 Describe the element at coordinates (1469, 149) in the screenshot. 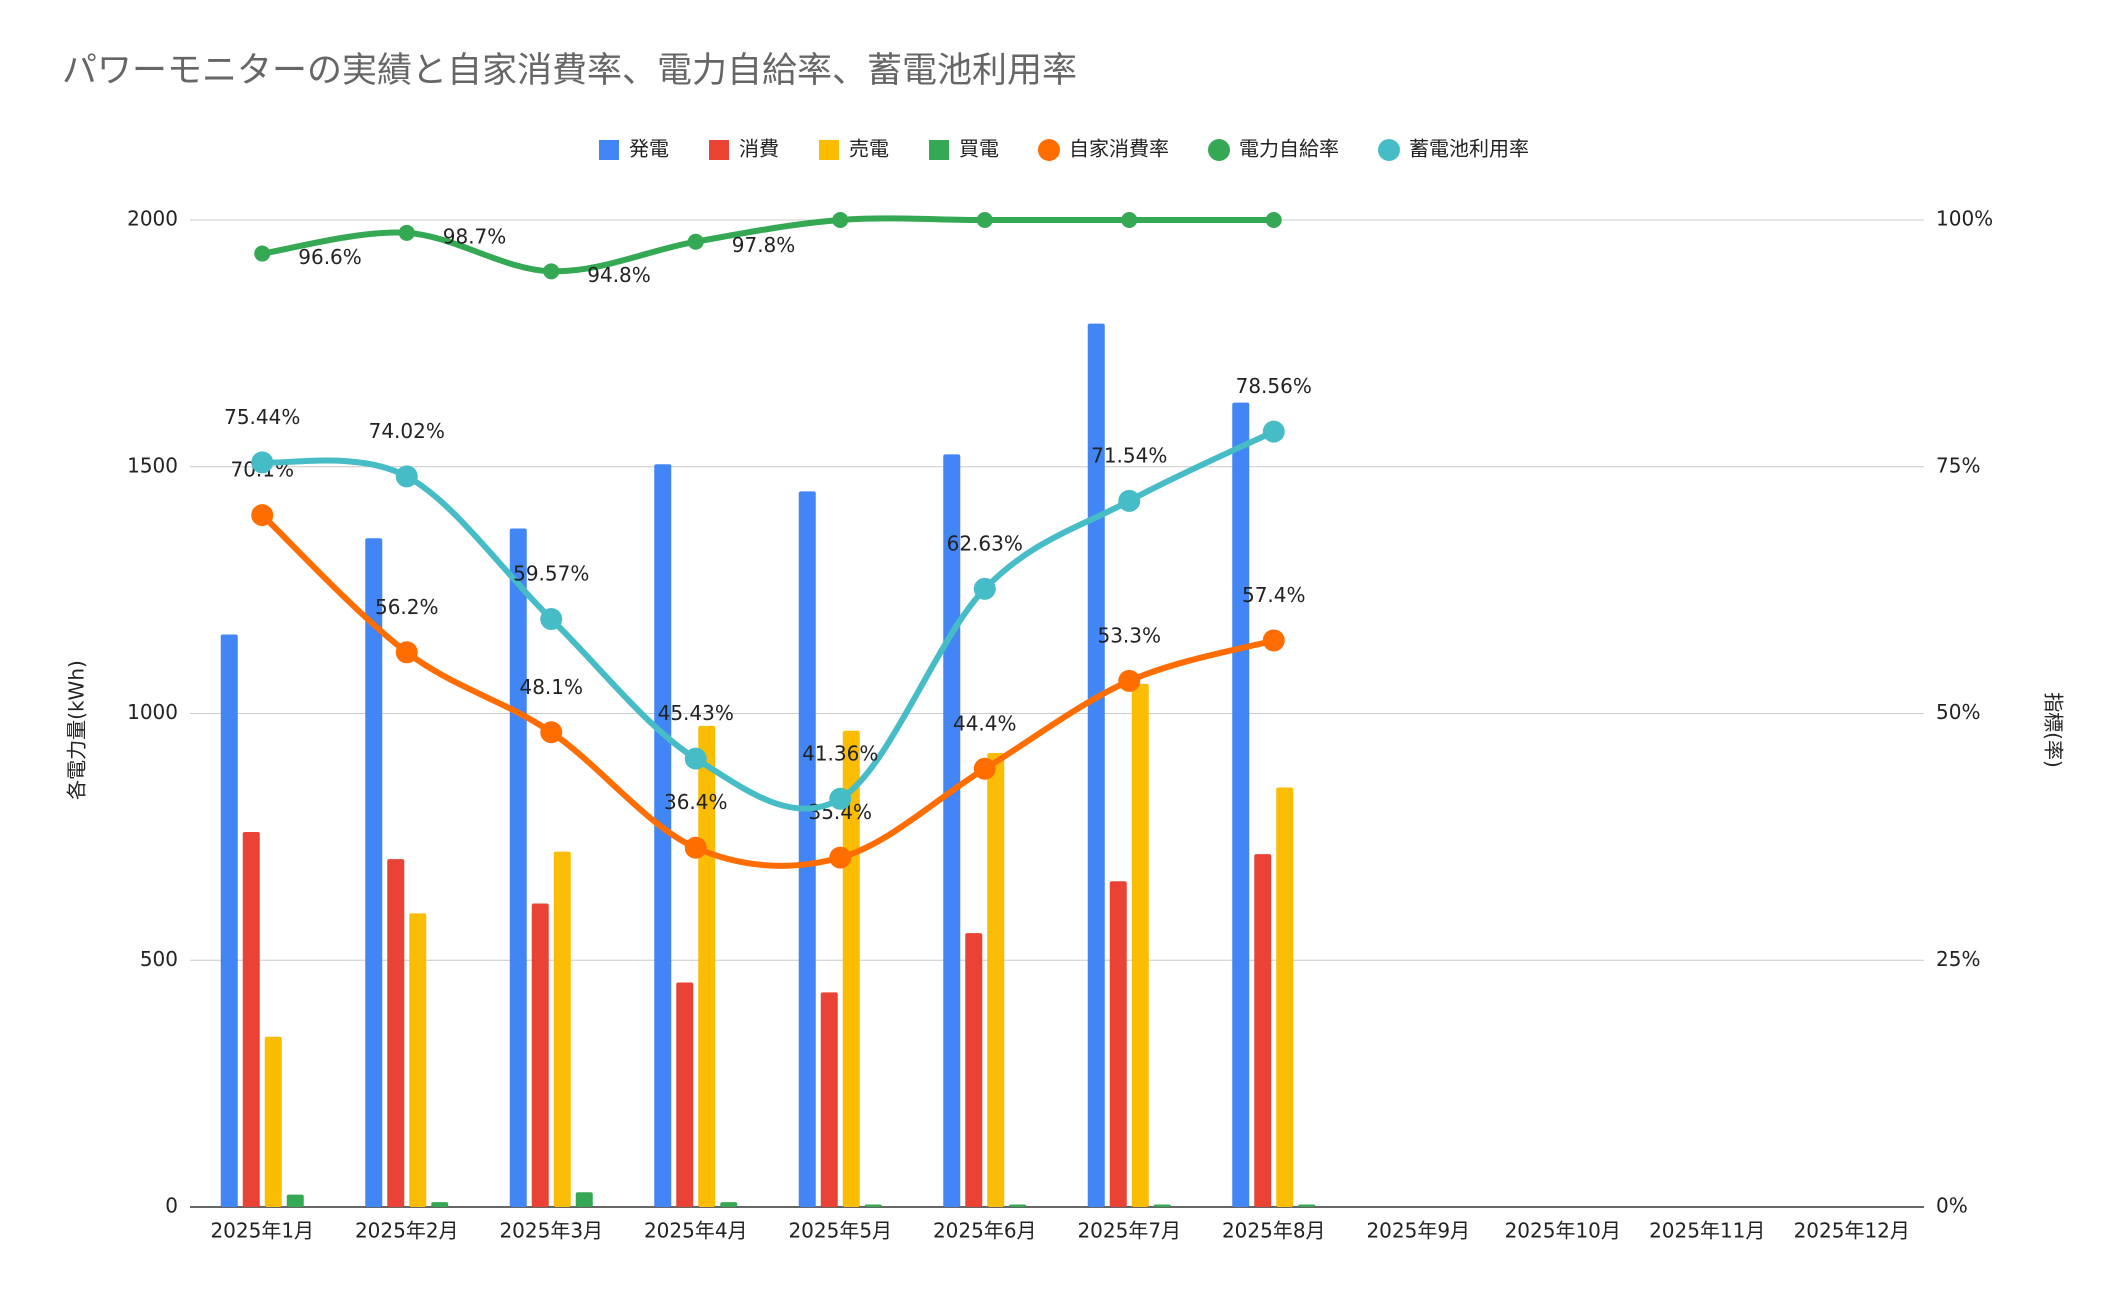

I see `legend-label: 蓄電池利用率` at that location.